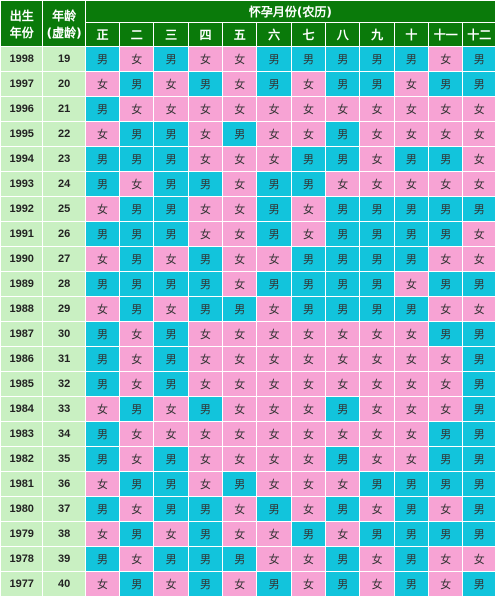 The height and width of the screenshot is (597, 496). Describe the element at coordinates (137, 34) in the screenshot. I see `month-header-cell: 二` at that location.